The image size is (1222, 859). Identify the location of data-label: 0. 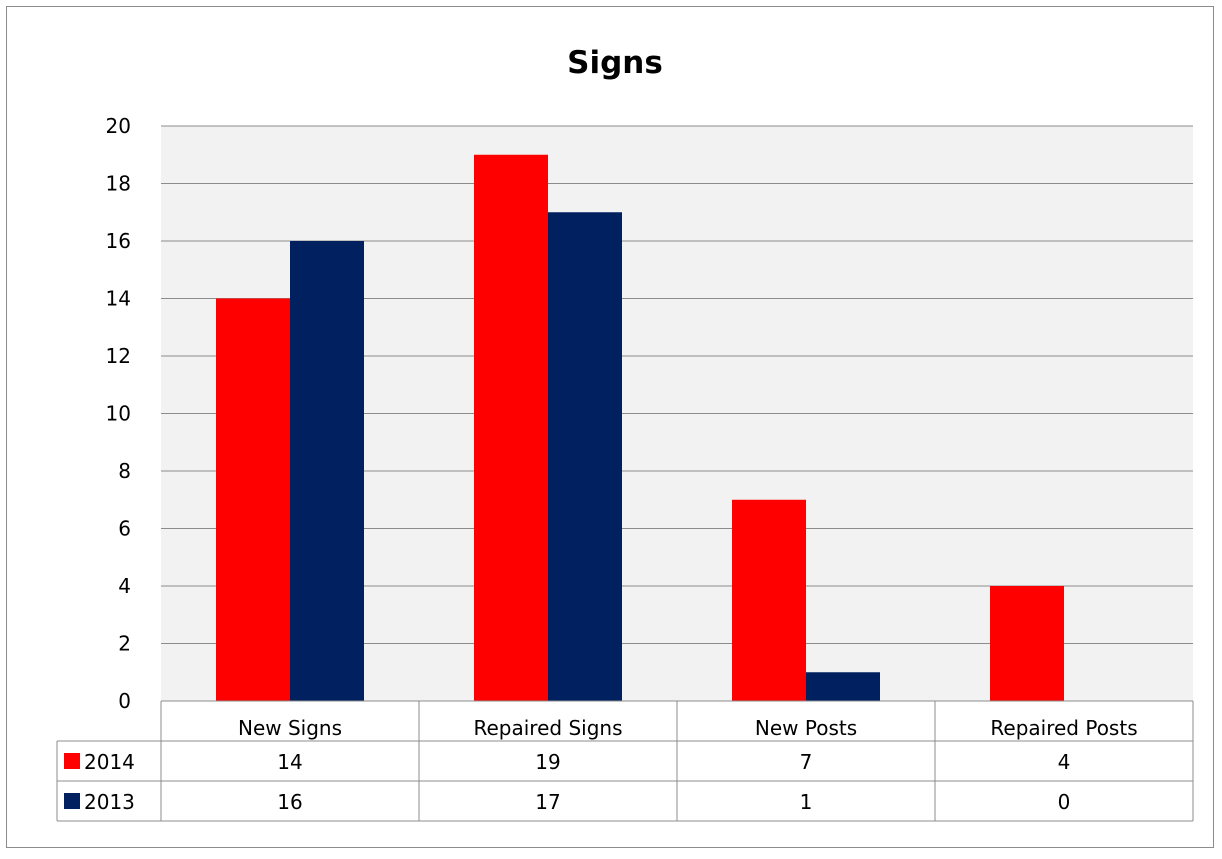
(1064, 802).